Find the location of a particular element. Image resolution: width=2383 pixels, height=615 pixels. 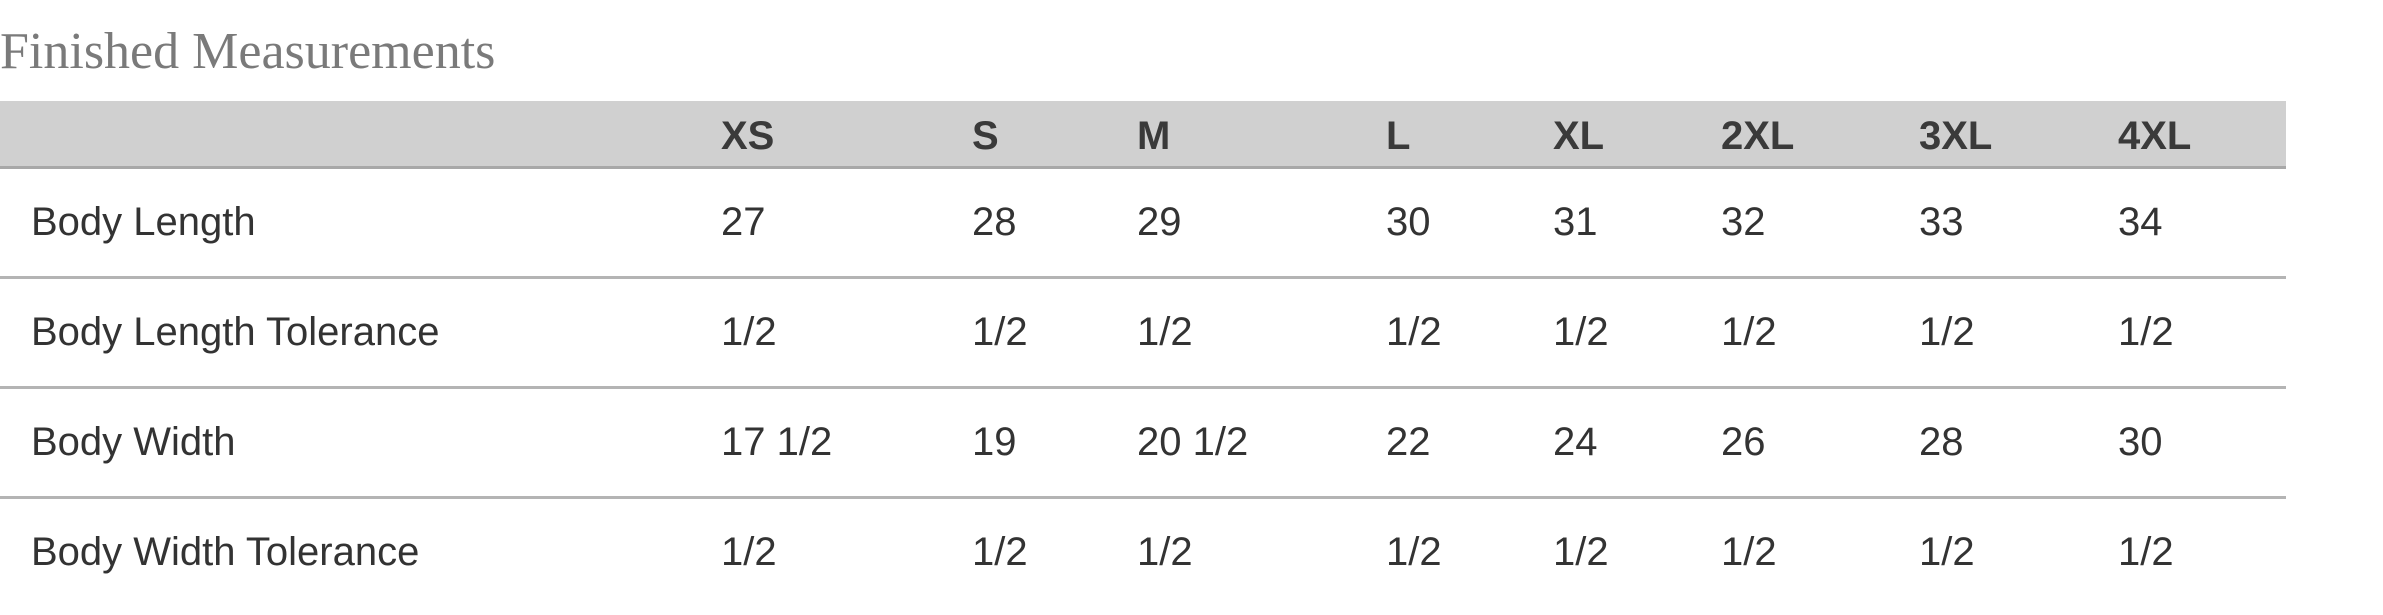

table-cell: 26 is located at coordinates (1743, 441).